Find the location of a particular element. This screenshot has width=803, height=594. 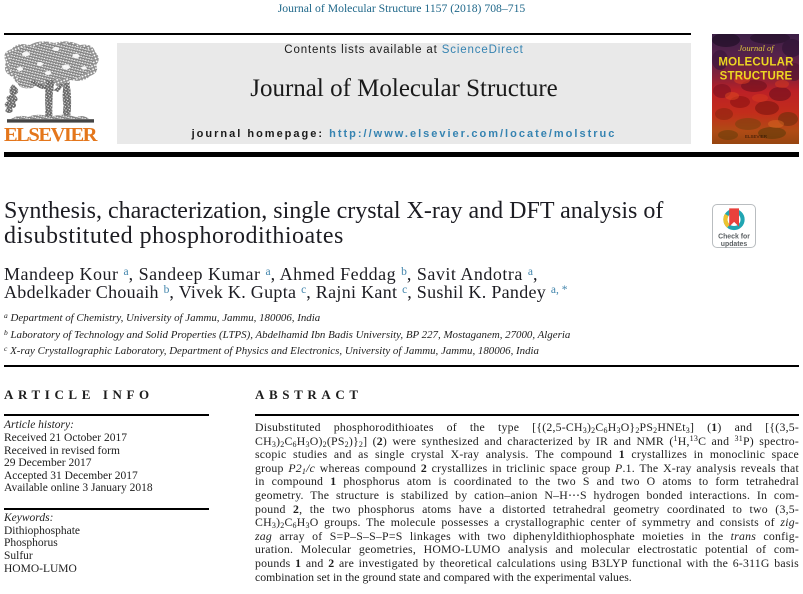

svg-text: Journal of is located at coordinates (756, 48).